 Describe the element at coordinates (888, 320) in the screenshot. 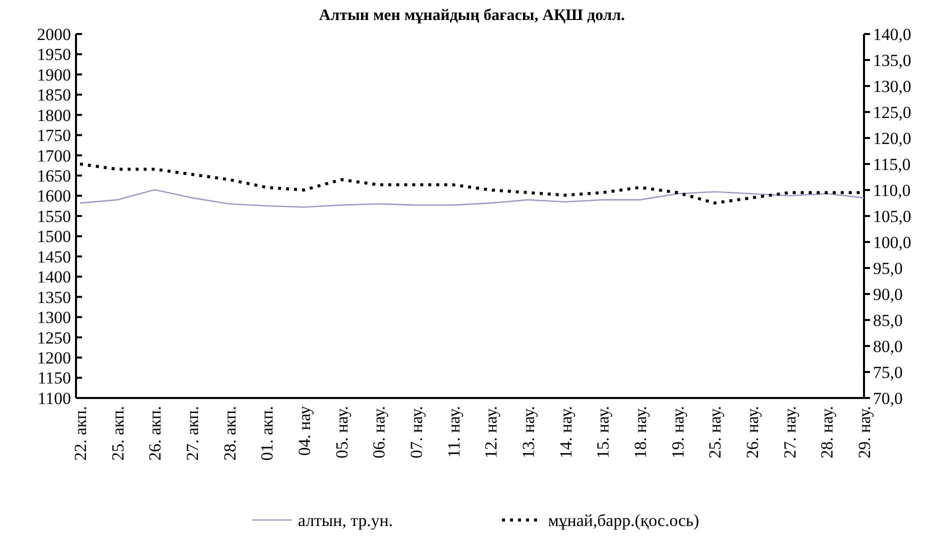

I see `y2-tick-label: 85,0` at that location.